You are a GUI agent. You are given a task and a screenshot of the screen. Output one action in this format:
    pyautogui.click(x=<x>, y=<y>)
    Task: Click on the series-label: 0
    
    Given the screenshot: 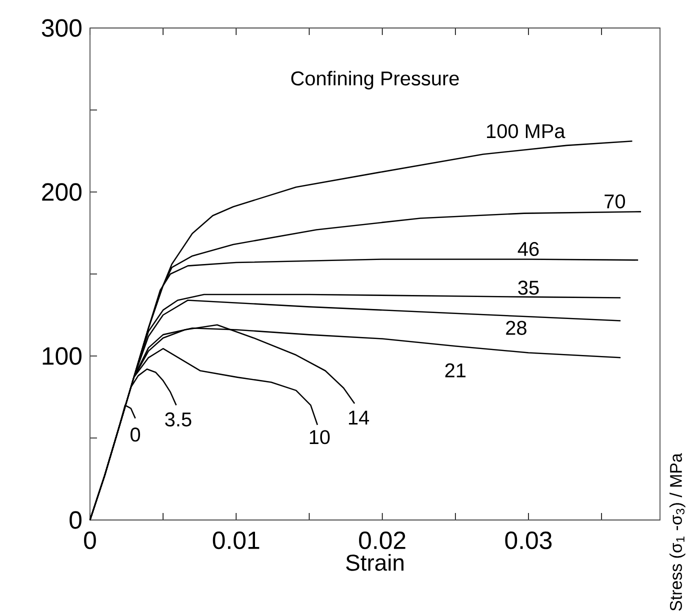 What is the action you would take?
    pyautogui.click(x=135, y=435)
    